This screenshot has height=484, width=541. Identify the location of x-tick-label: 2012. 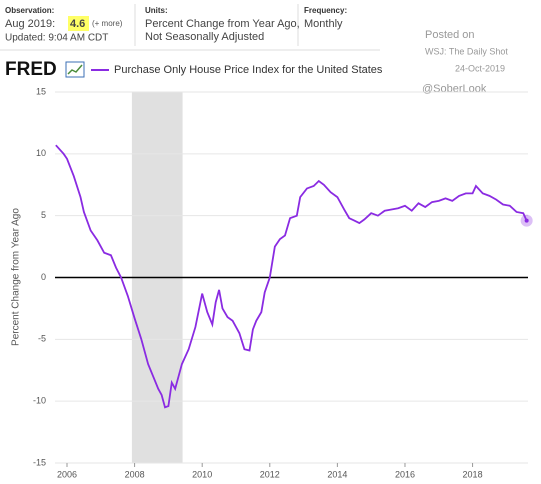
(270, 474).